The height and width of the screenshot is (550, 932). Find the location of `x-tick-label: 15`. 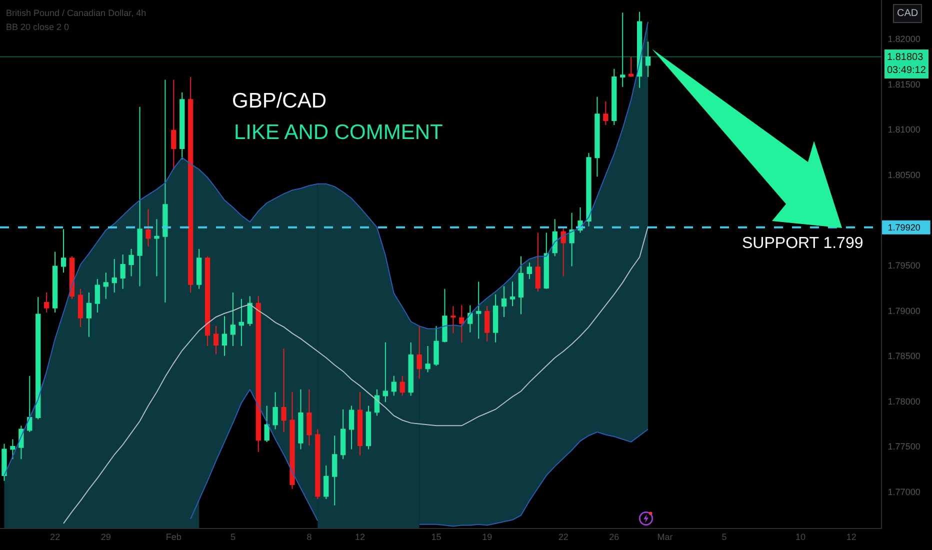

x-tick-label: 15 is located at coordinates (436, 537).